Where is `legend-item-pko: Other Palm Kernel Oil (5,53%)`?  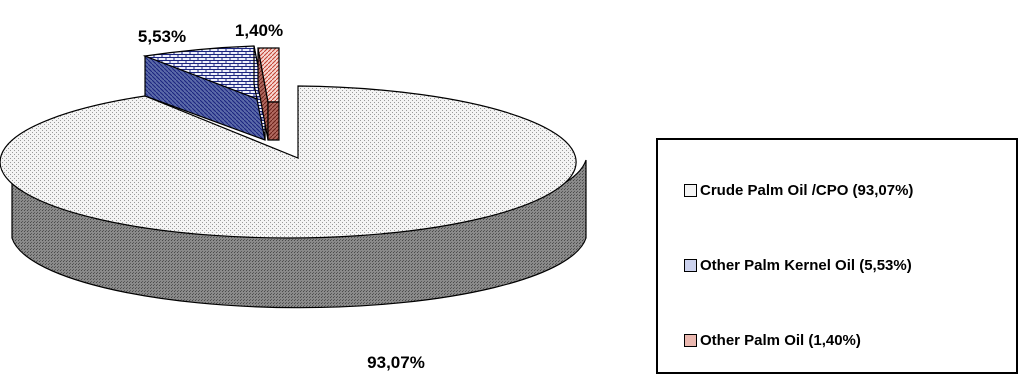 legend-item-pko: Other Palm Kernel Oil (5,53%) is located at coordinates (798, 265).